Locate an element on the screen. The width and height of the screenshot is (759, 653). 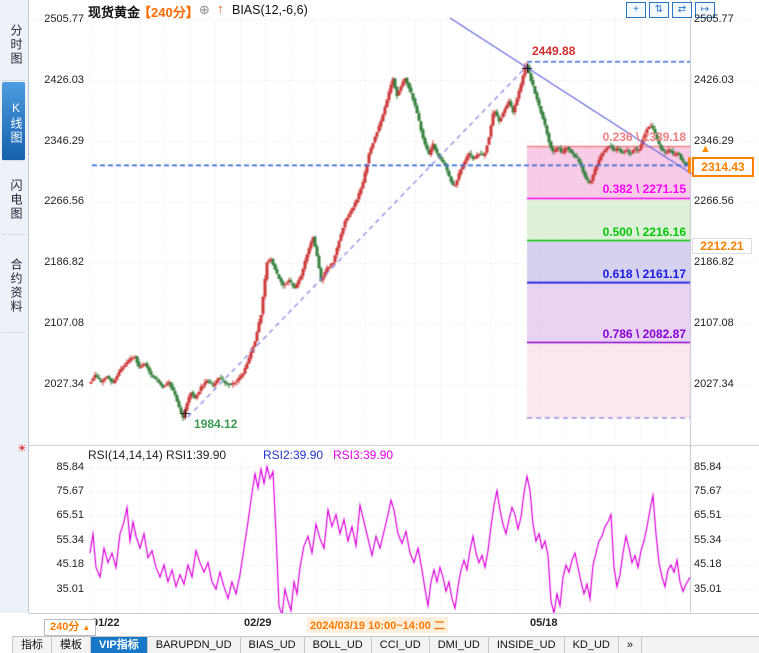
link-circle-plus-icon: ⊕ is located at coordinates (204, 9).